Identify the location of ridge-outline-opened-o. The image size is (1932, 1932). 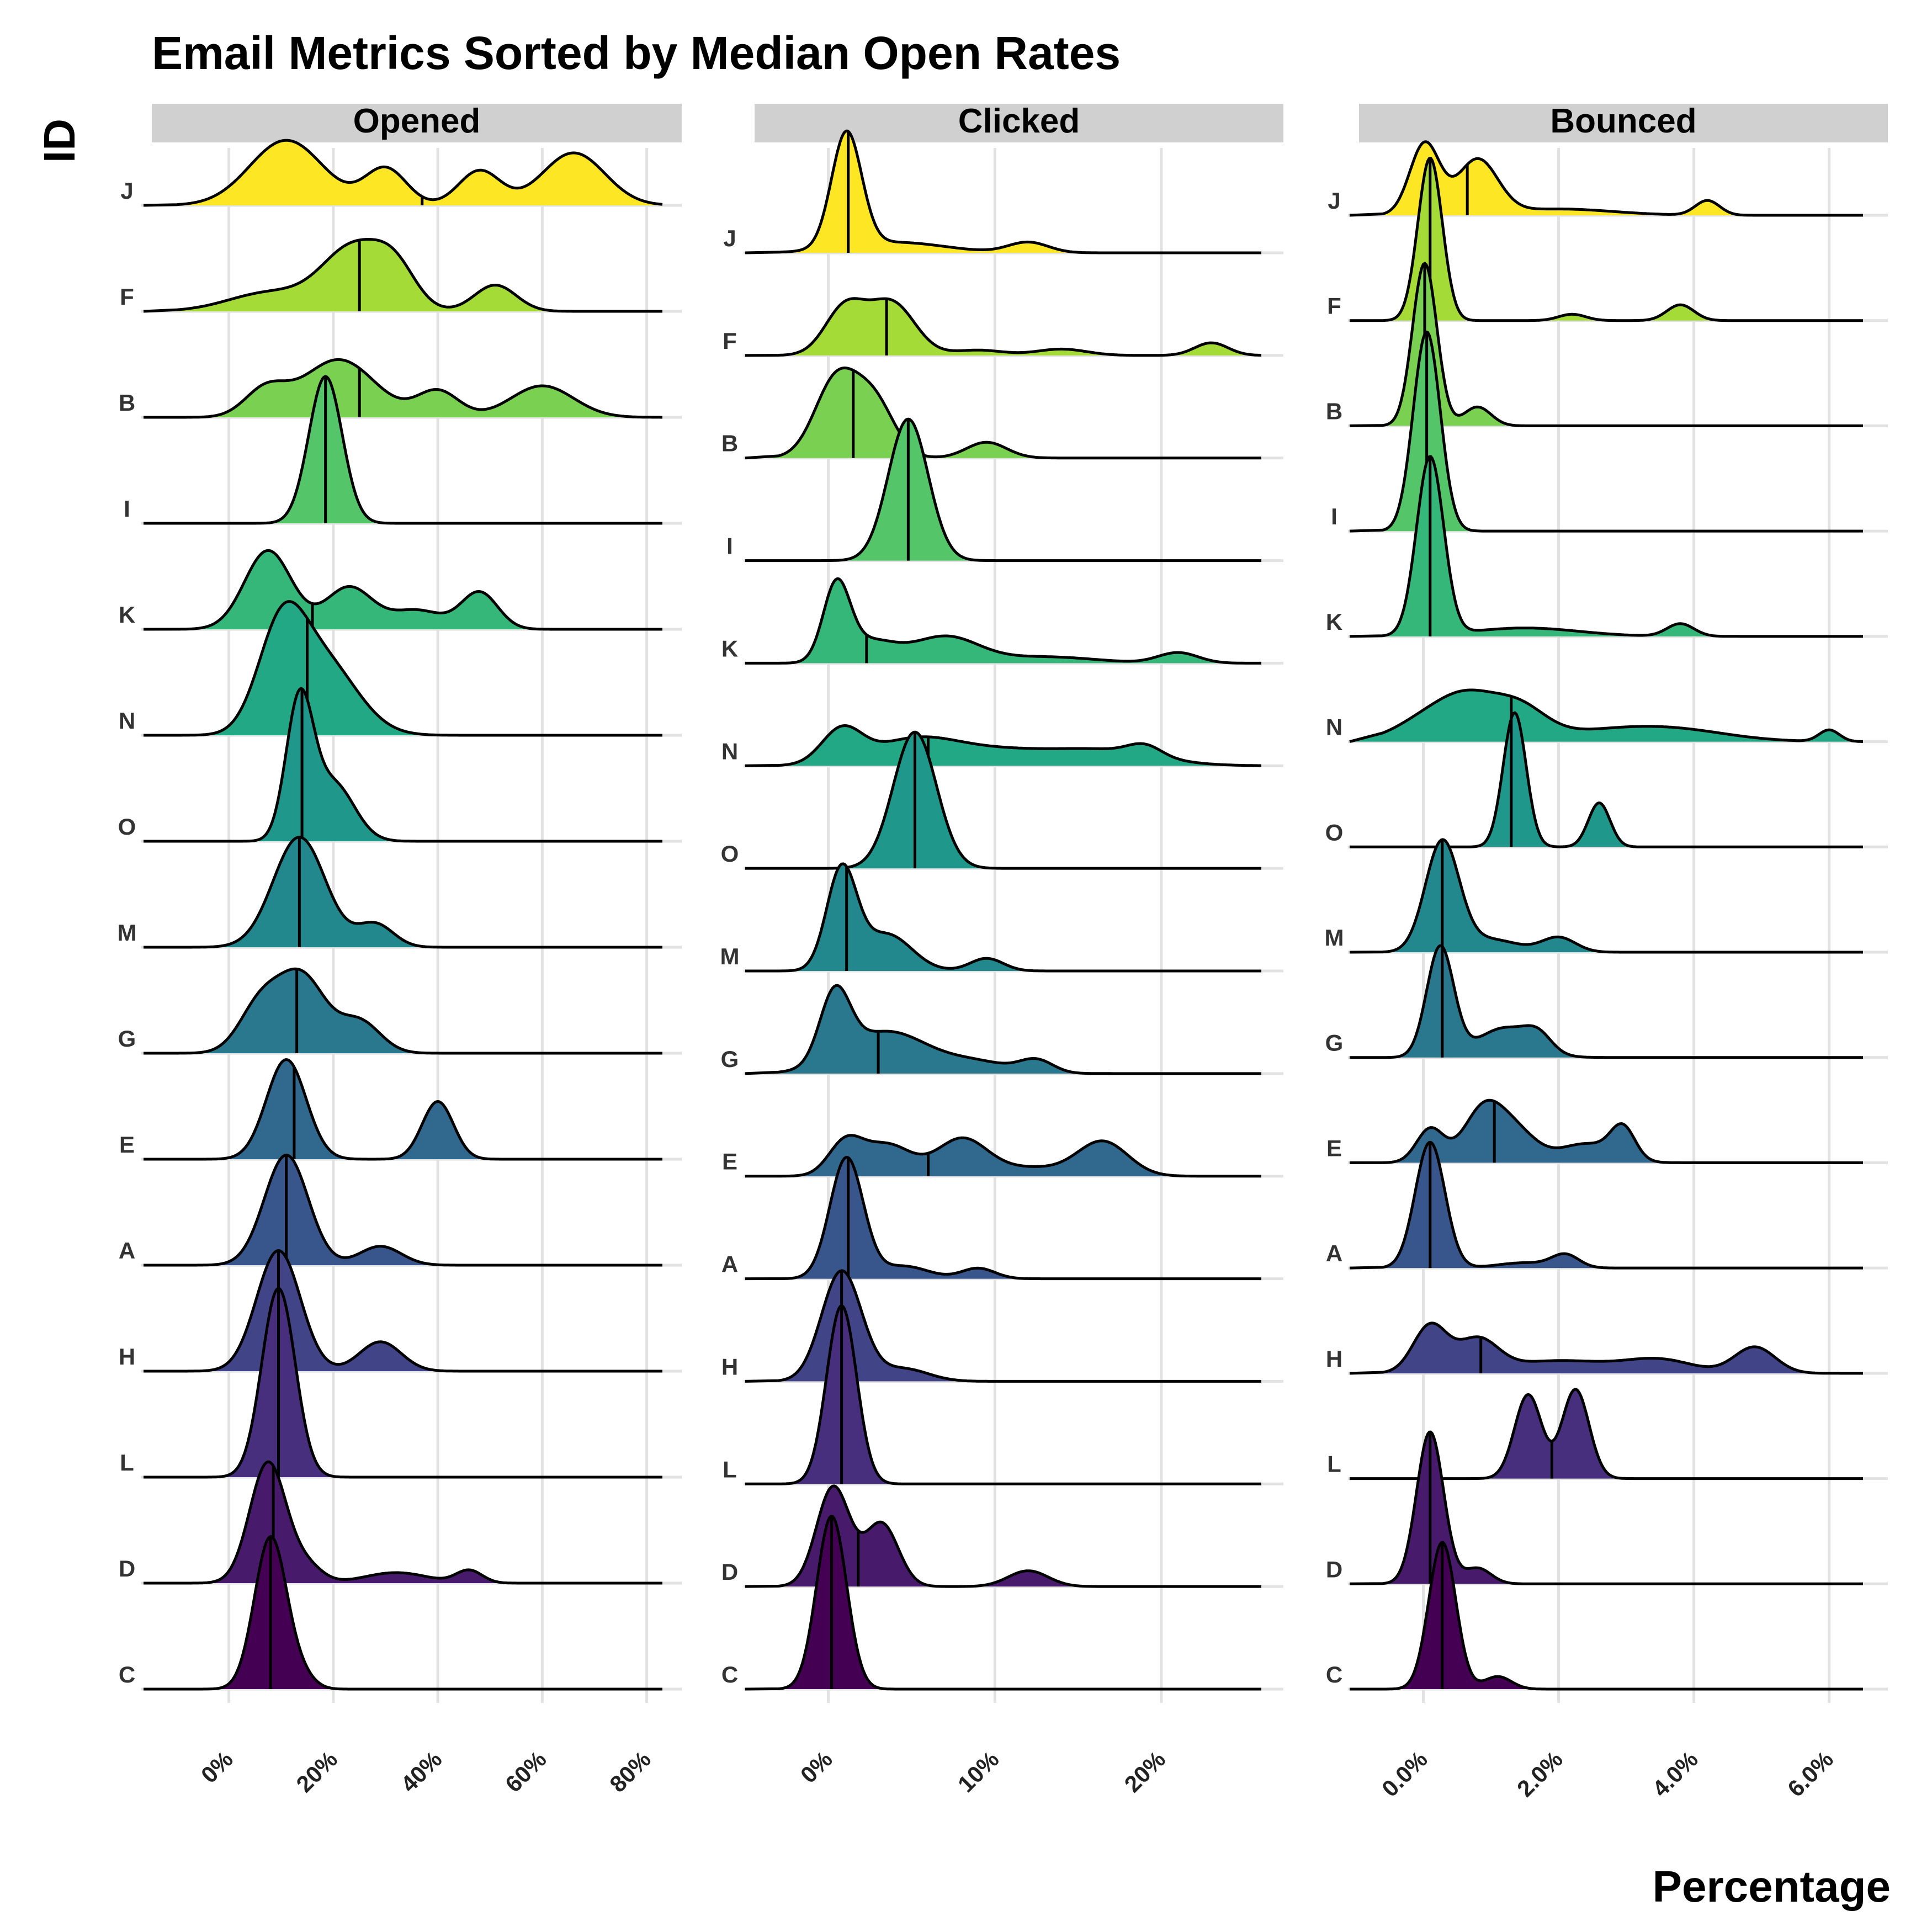
(403, 765).